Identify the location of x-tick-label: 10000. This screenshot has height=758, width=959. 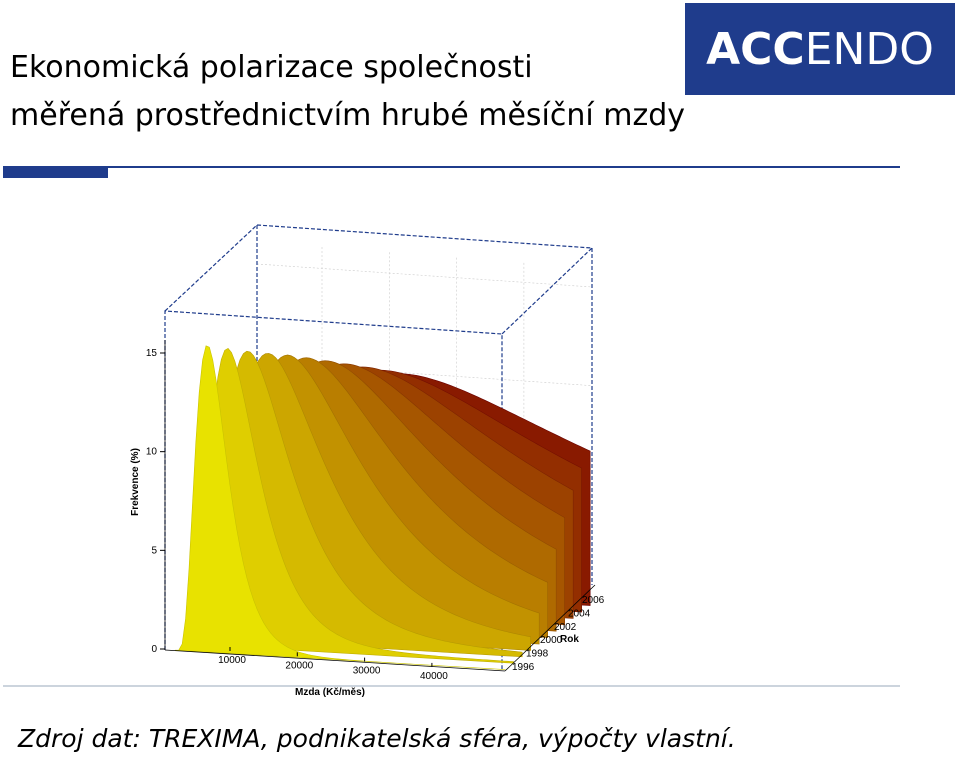
(232, 660).